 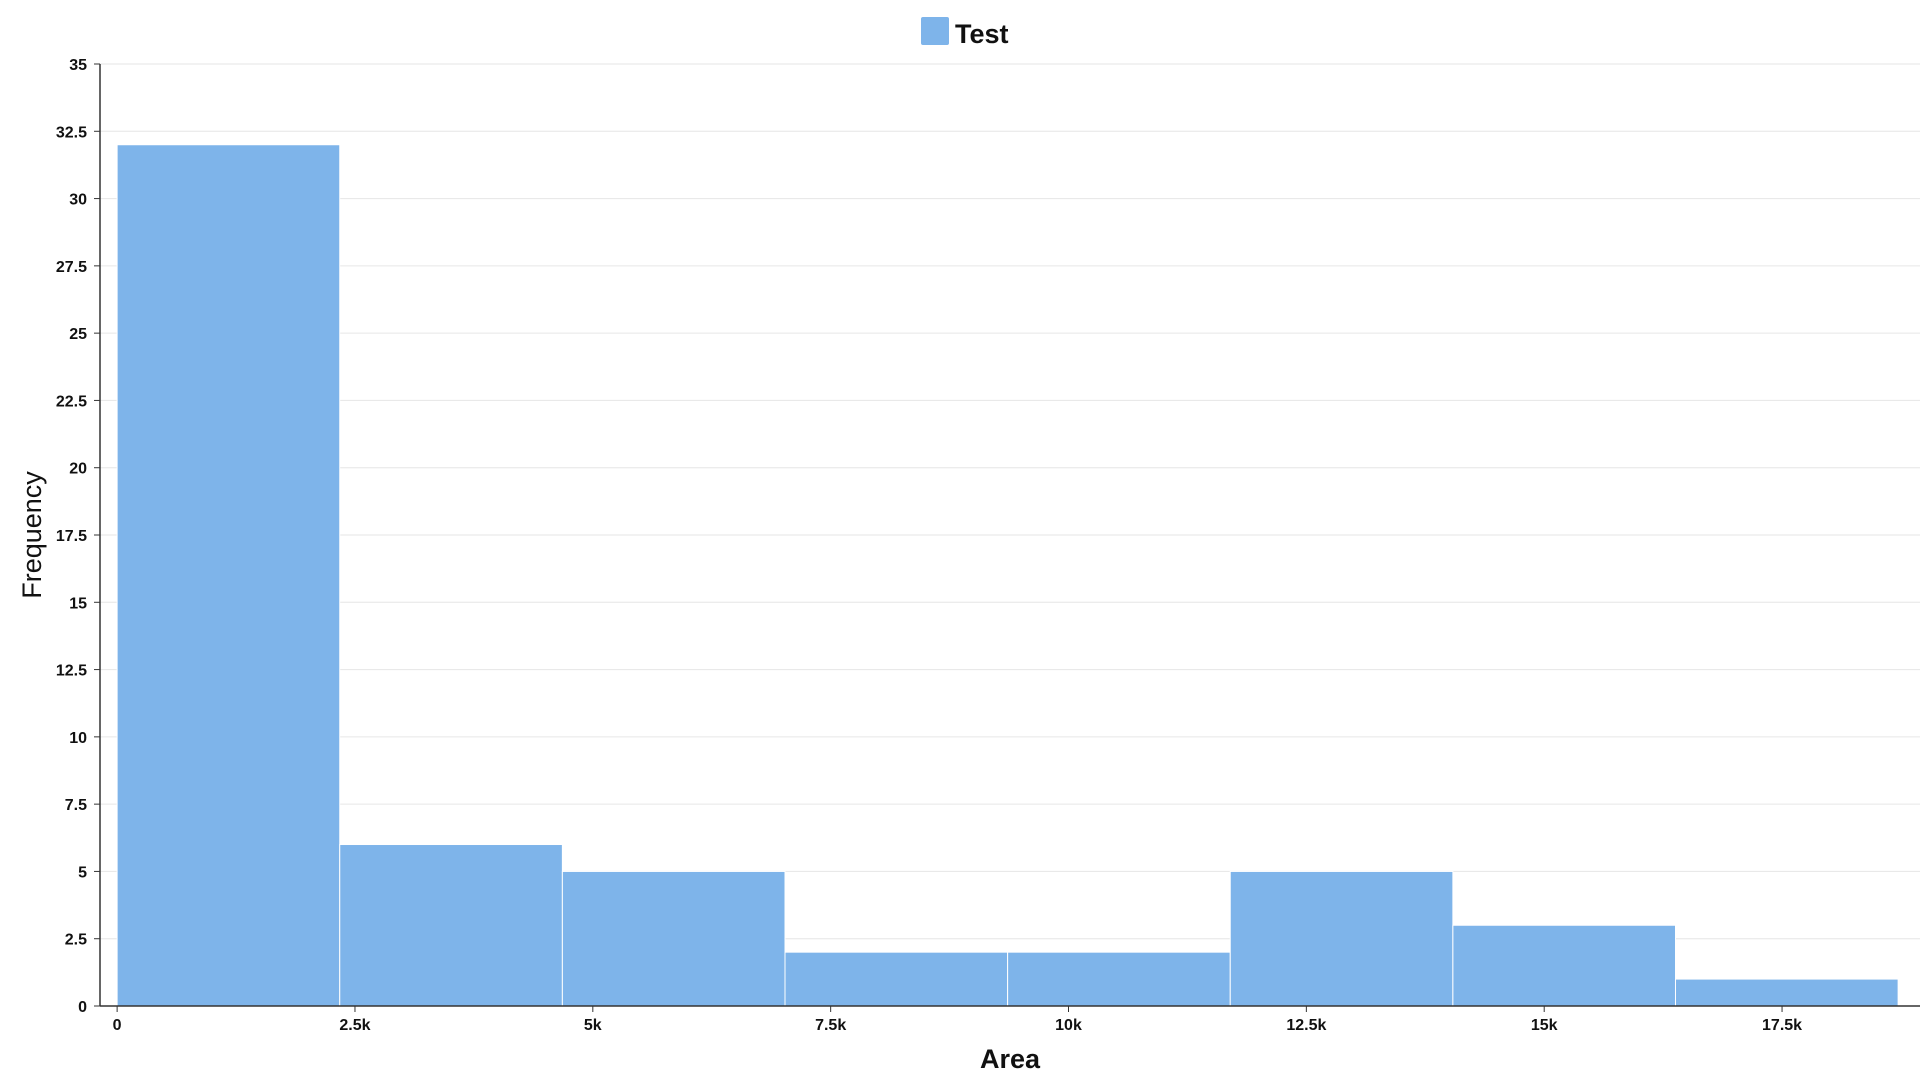 What do you see at coordinates (1068, 1025) in the screenshot?
I see `x-tick-label: 10k` at bounding box center [1068, 1025].